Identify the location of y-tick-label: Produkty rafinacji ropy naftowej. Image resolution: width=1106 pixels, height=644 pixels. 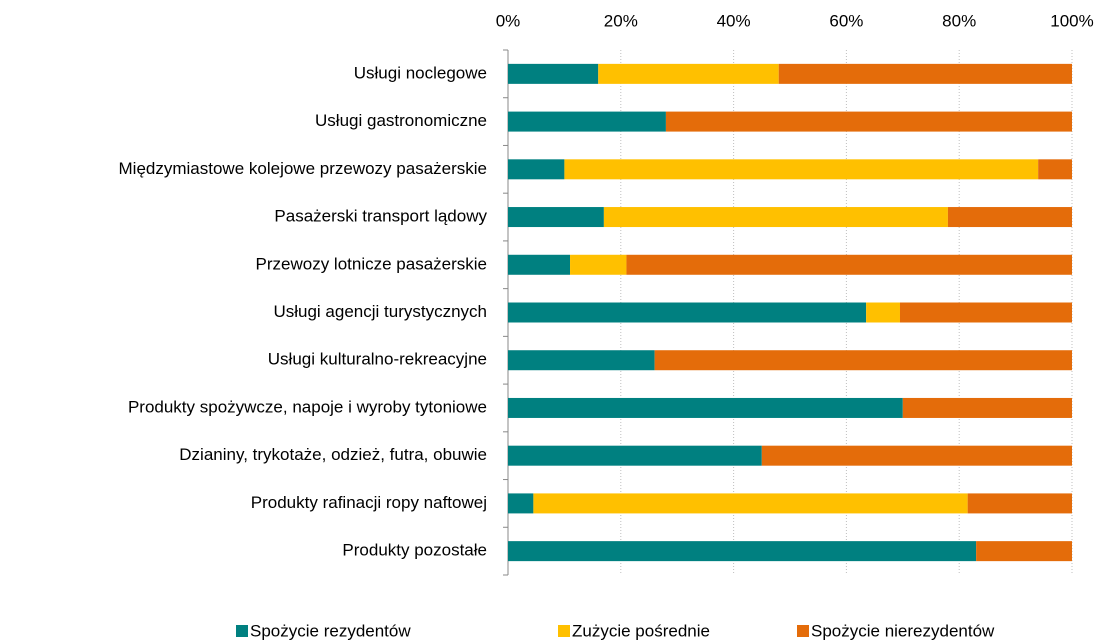
(369, 502).